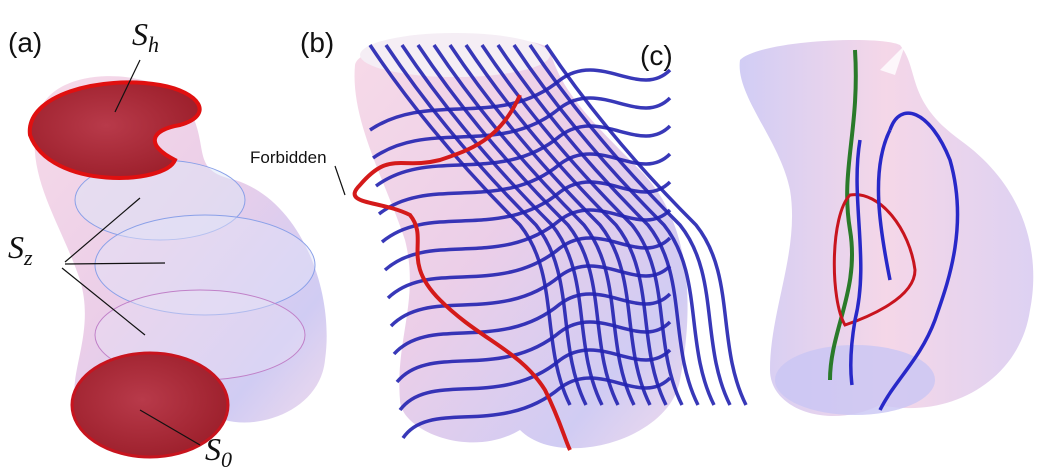  I want to click on math-label: S0, so click(218, 451).